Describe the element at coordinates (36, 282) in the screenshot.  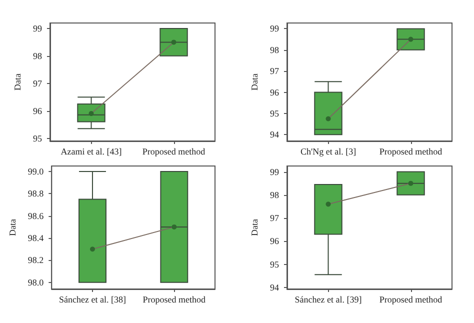
I see `y-tick-label: 98.0` at that location.